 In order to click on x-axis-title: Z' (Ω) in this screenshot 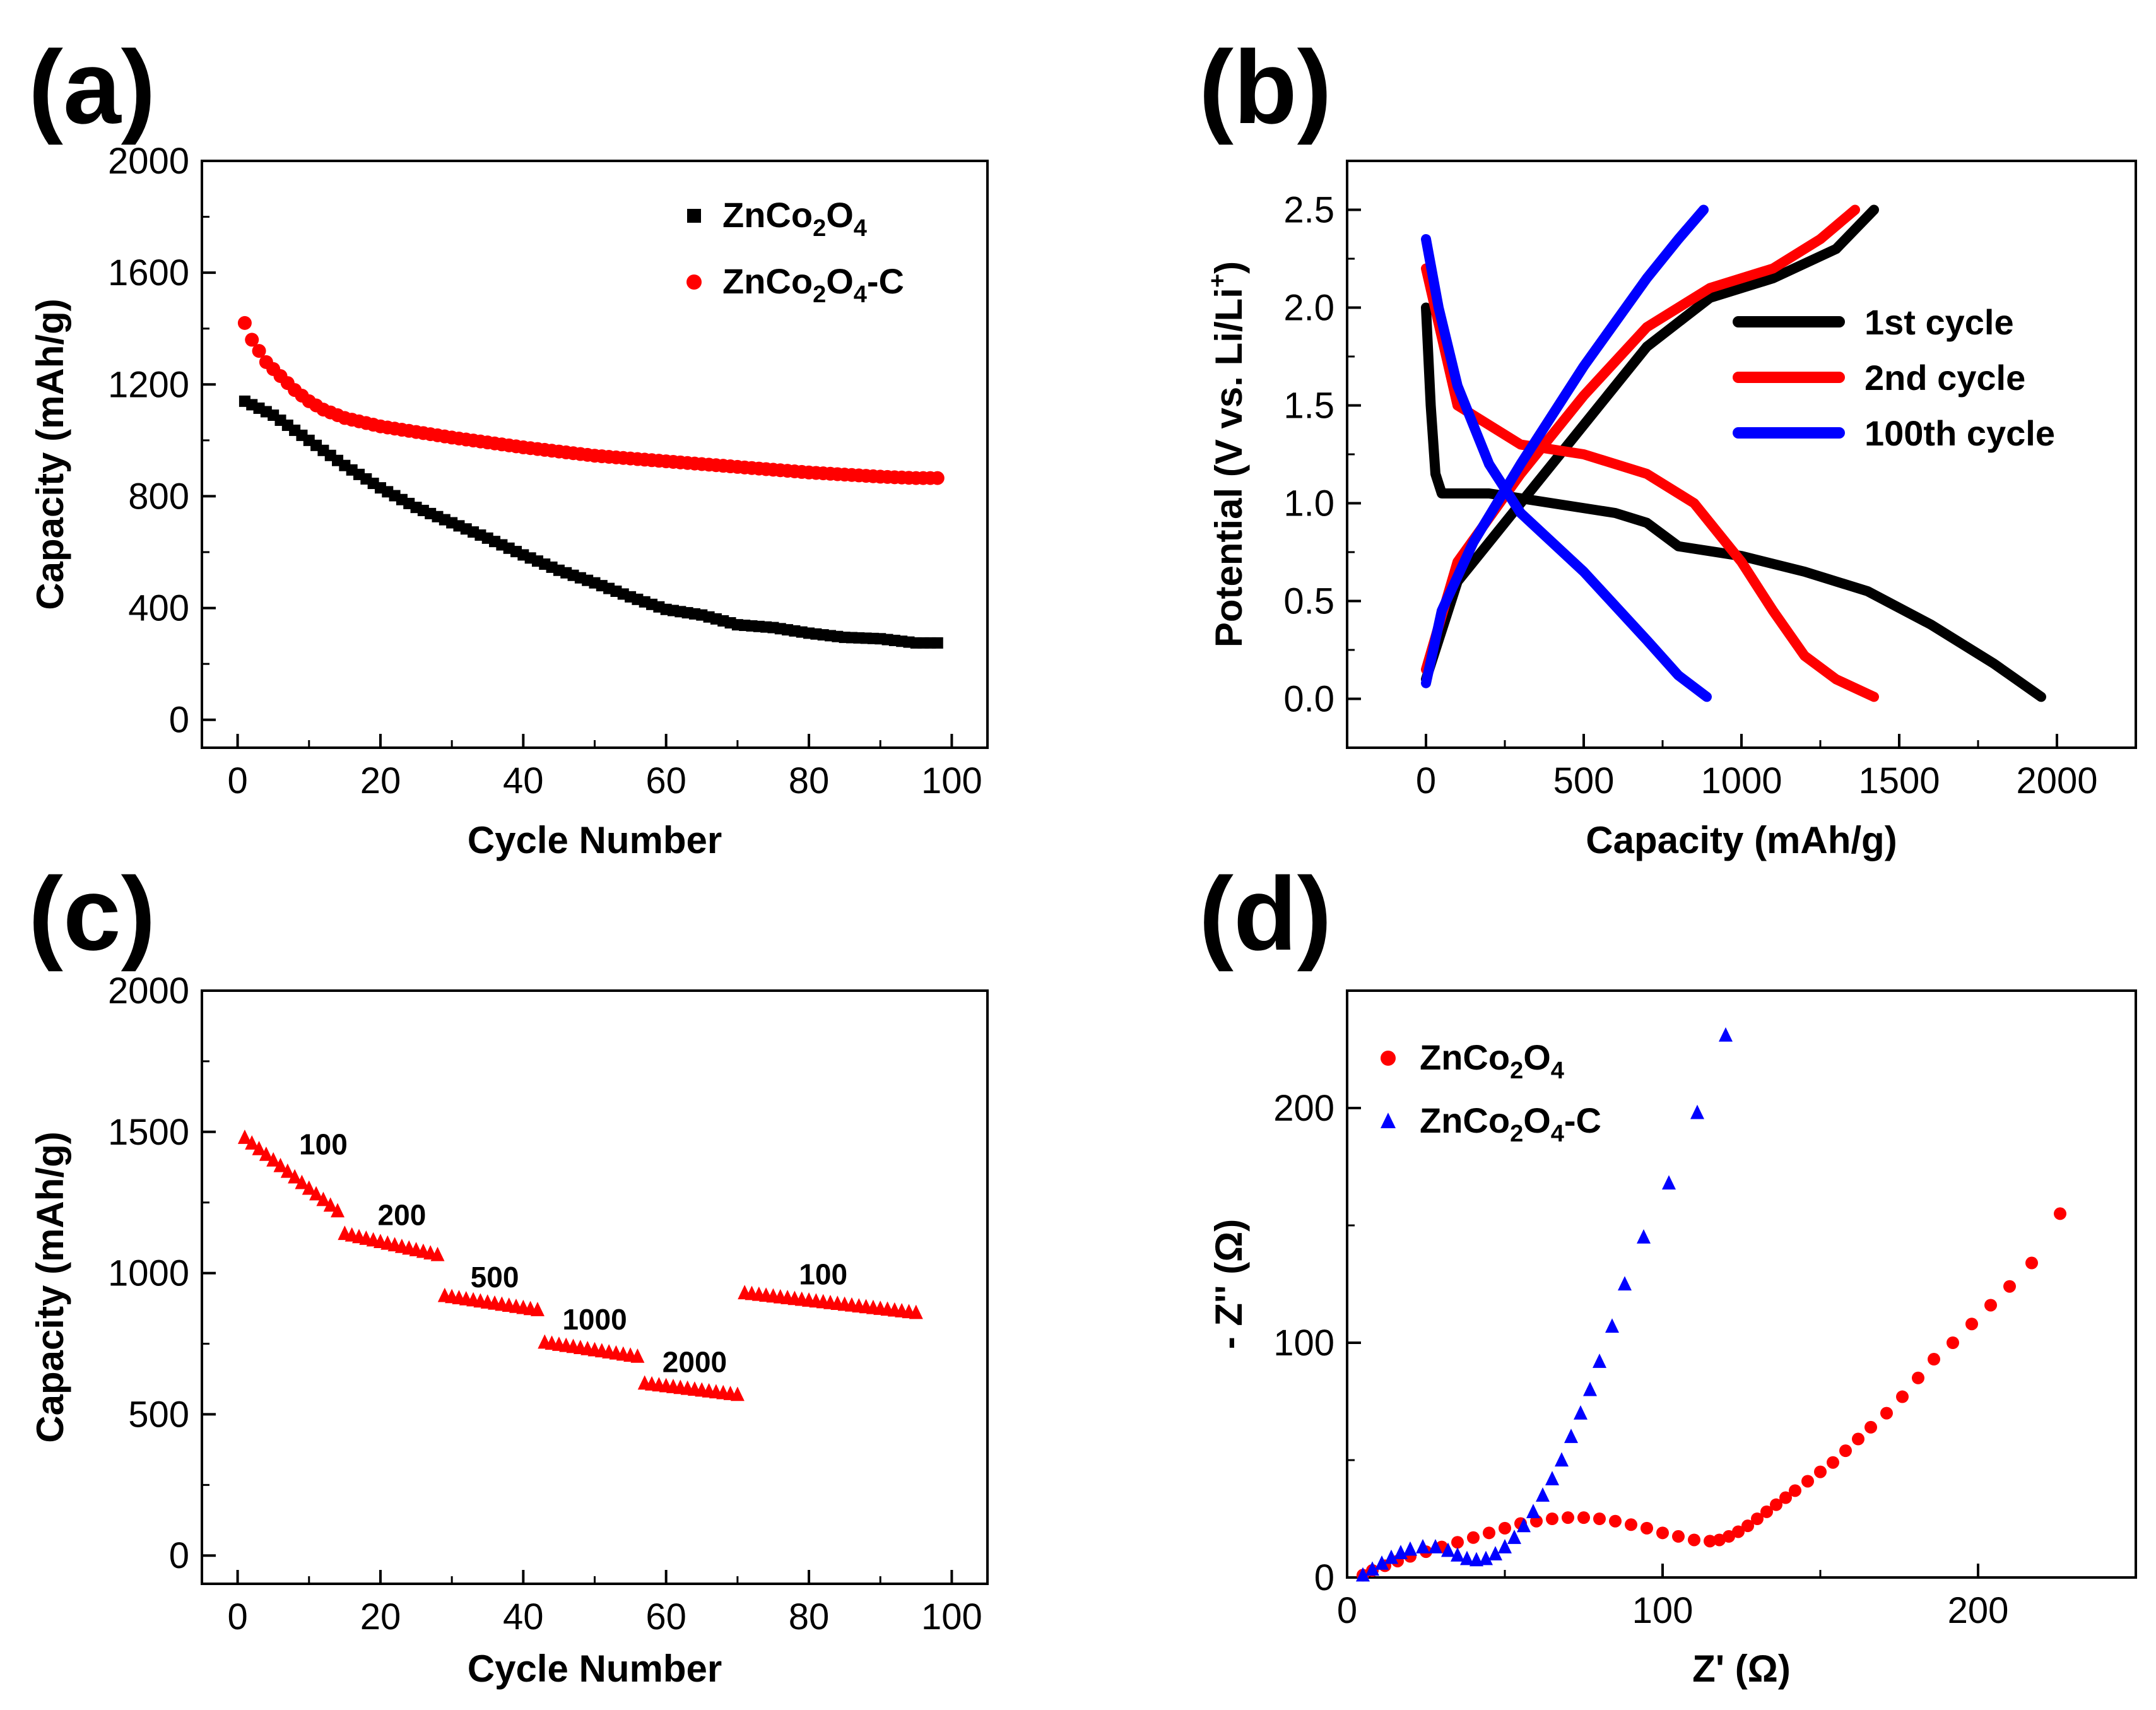, I will do `click(1741, 1669)`.